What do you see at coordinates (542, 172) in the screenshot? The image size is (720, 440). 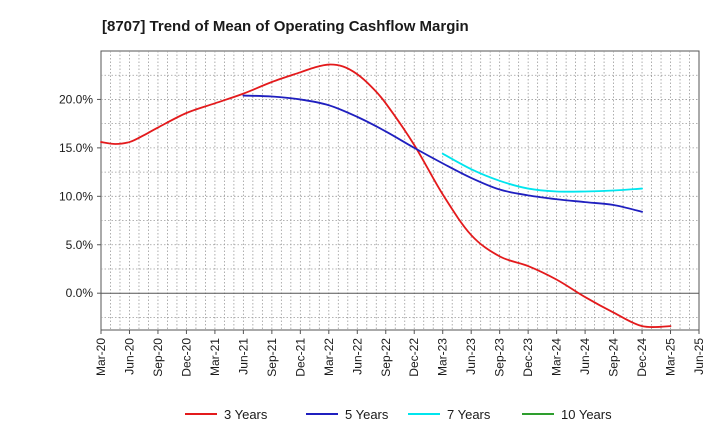 I see `series-line-7-years` at bounding box center [542, 172].